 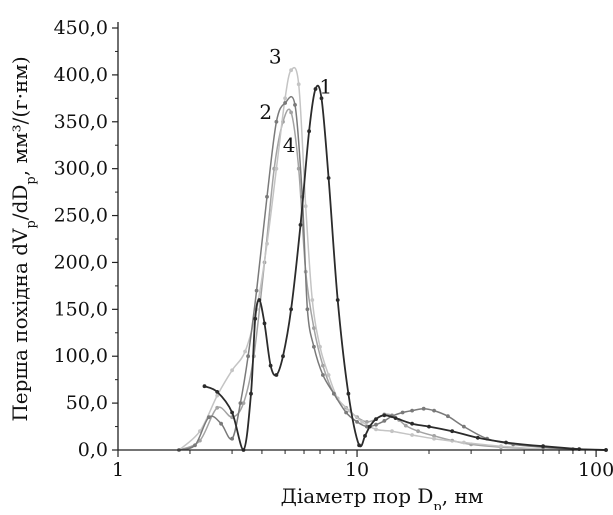 What do you see at coordinates (31, 180) in the screenshot?
I see `y-axis-title-sub2: p` at bounding box center [31, 180].